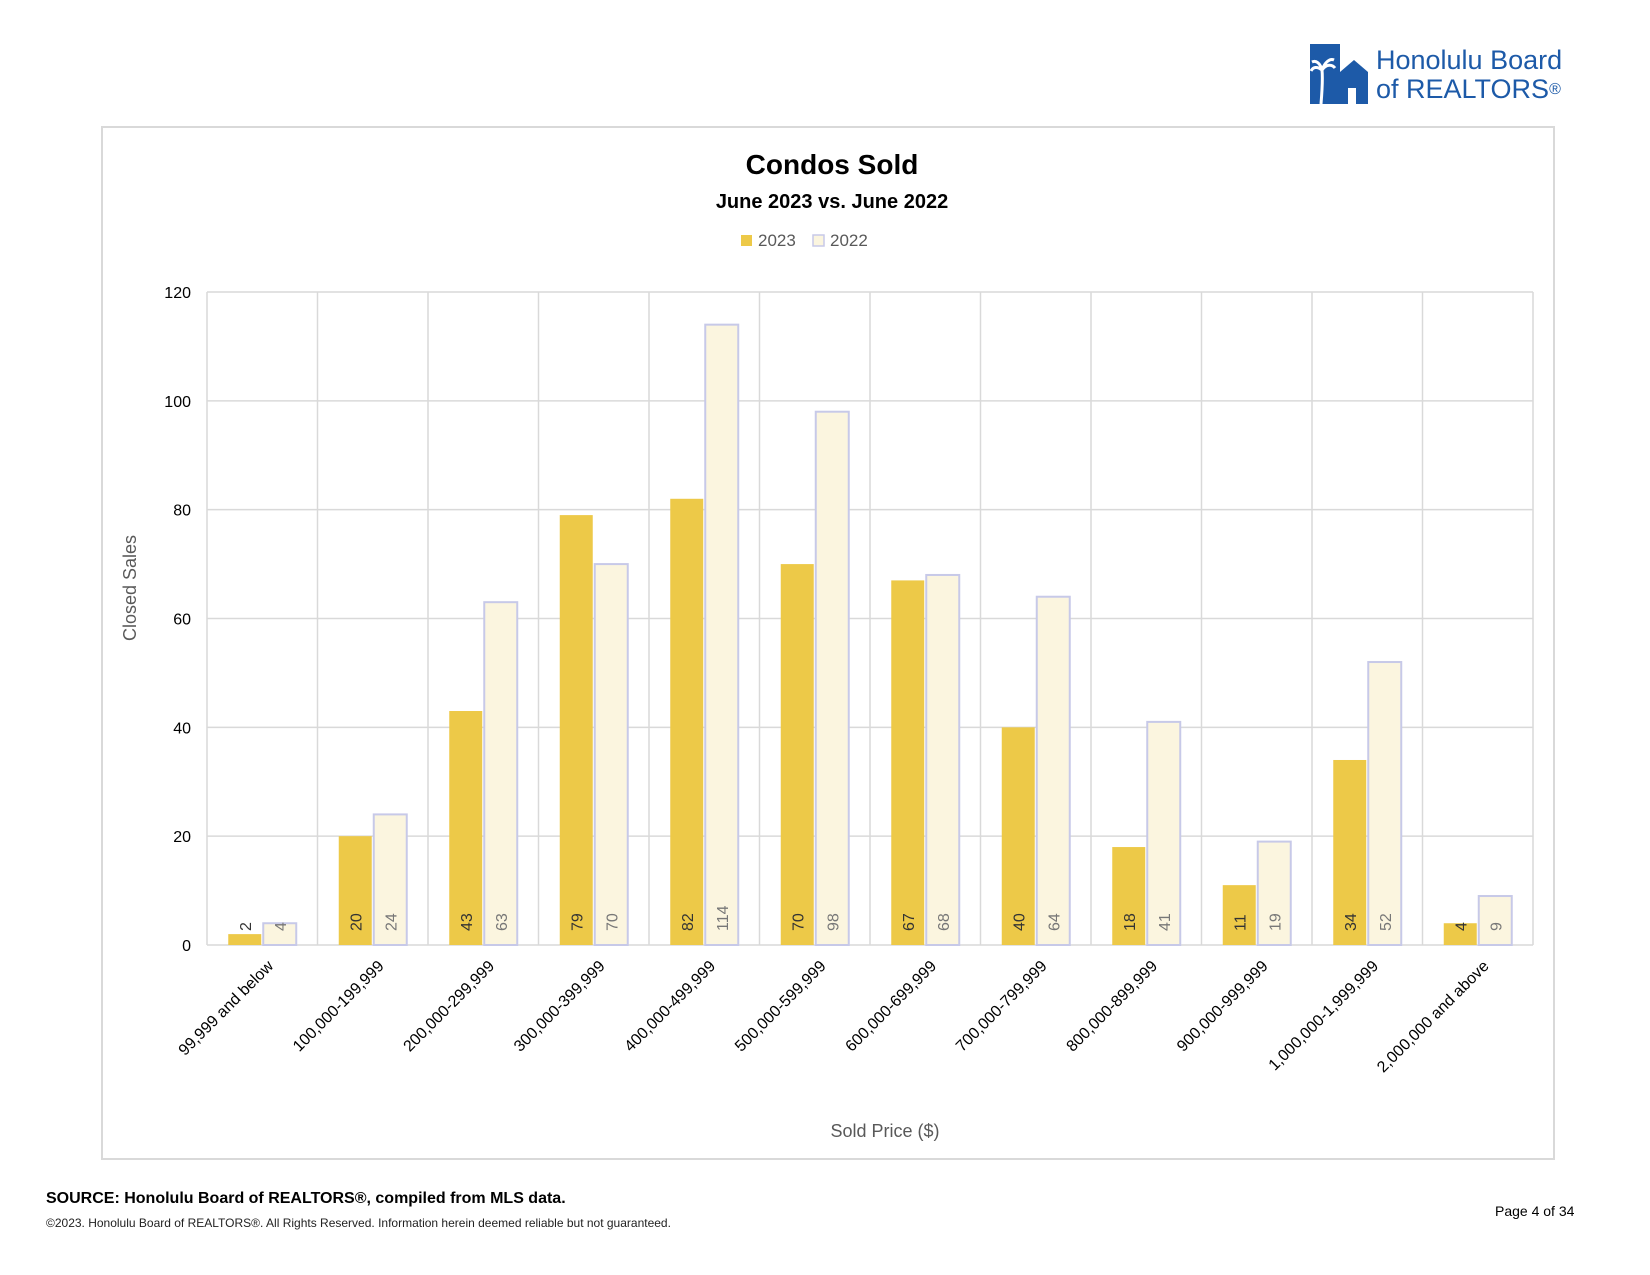 This screenshot has height=1275, width=1650. I want to click on y-tick-label: 40, so click(182, 728).